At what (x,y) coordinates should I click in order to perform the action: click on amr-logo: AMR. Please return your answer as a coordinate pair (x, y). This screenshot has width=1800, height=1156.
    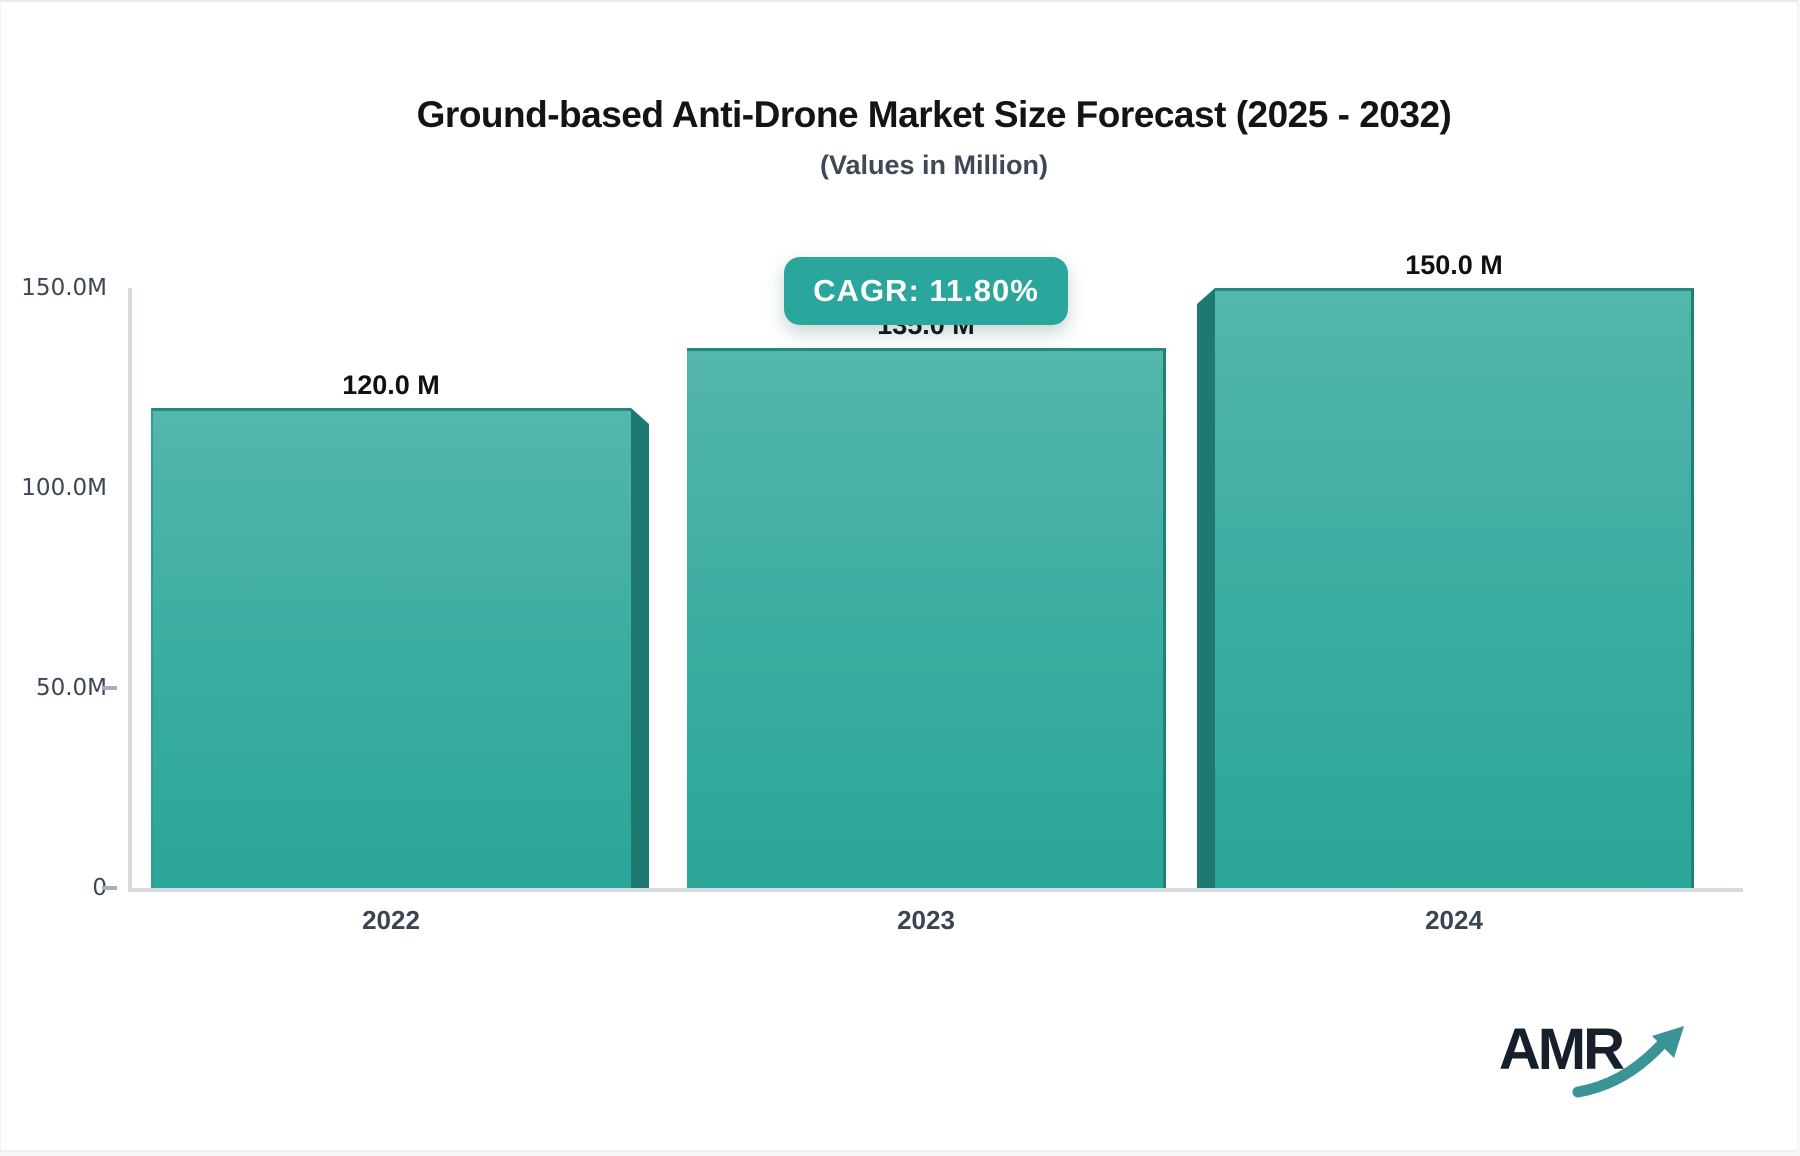
    Looking at the image, I should click on (1595, 1053).